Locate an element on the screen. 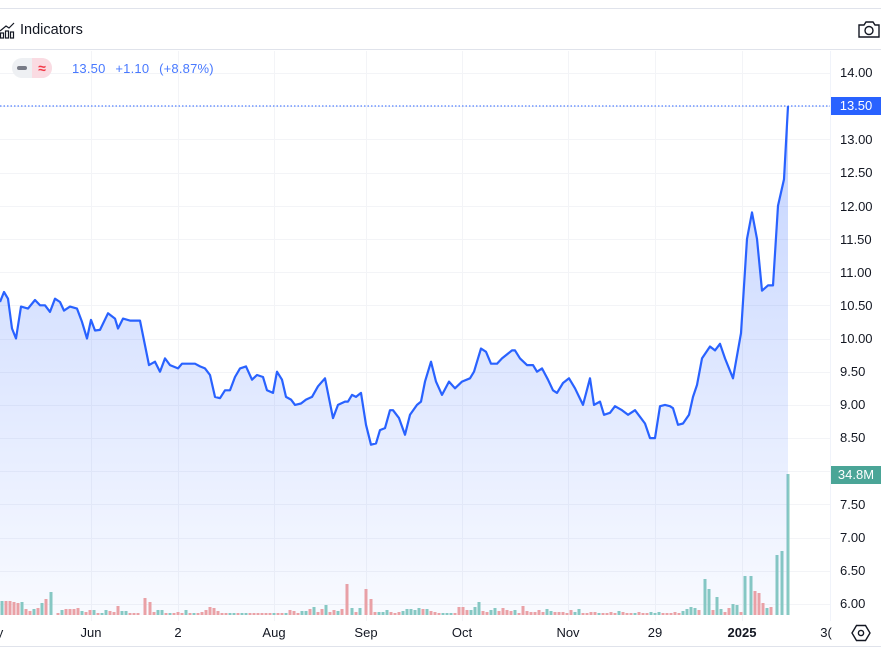  series-style-toggle: ≈ is located at coordinates (32, 68).